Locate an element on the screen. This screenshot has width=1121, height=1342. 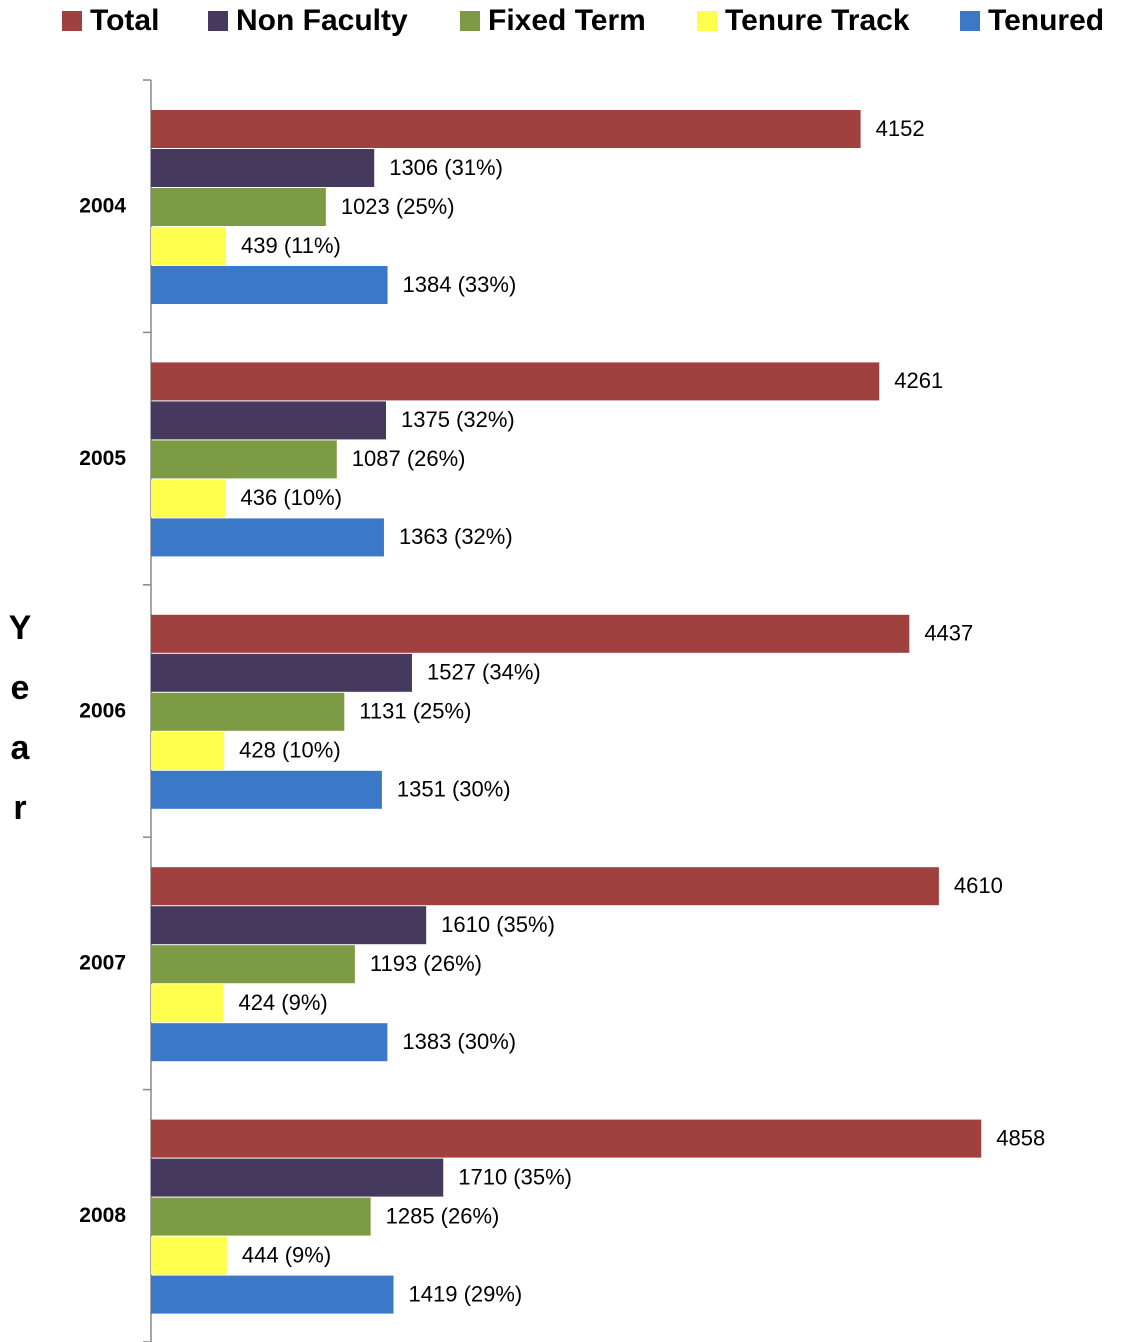
data-label: 436 (10%) is located at coordinates (292, 497).